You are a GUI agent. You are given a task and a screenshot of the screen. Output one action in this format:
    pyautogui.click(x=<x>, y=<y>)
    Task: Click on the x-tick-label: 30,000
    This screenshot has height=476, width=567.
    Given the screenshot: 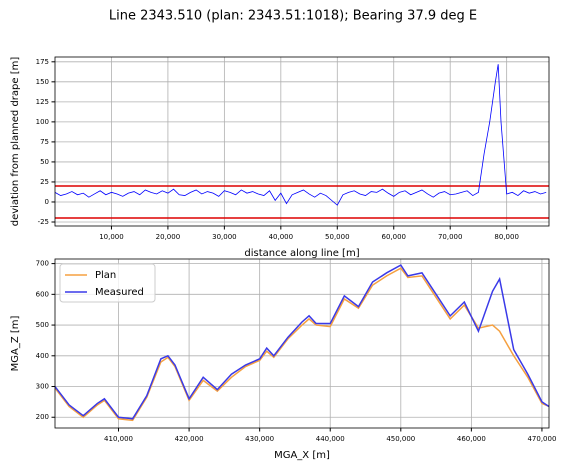 What is the action you would take?
    pyautogui.click(x=224, y=237)
    